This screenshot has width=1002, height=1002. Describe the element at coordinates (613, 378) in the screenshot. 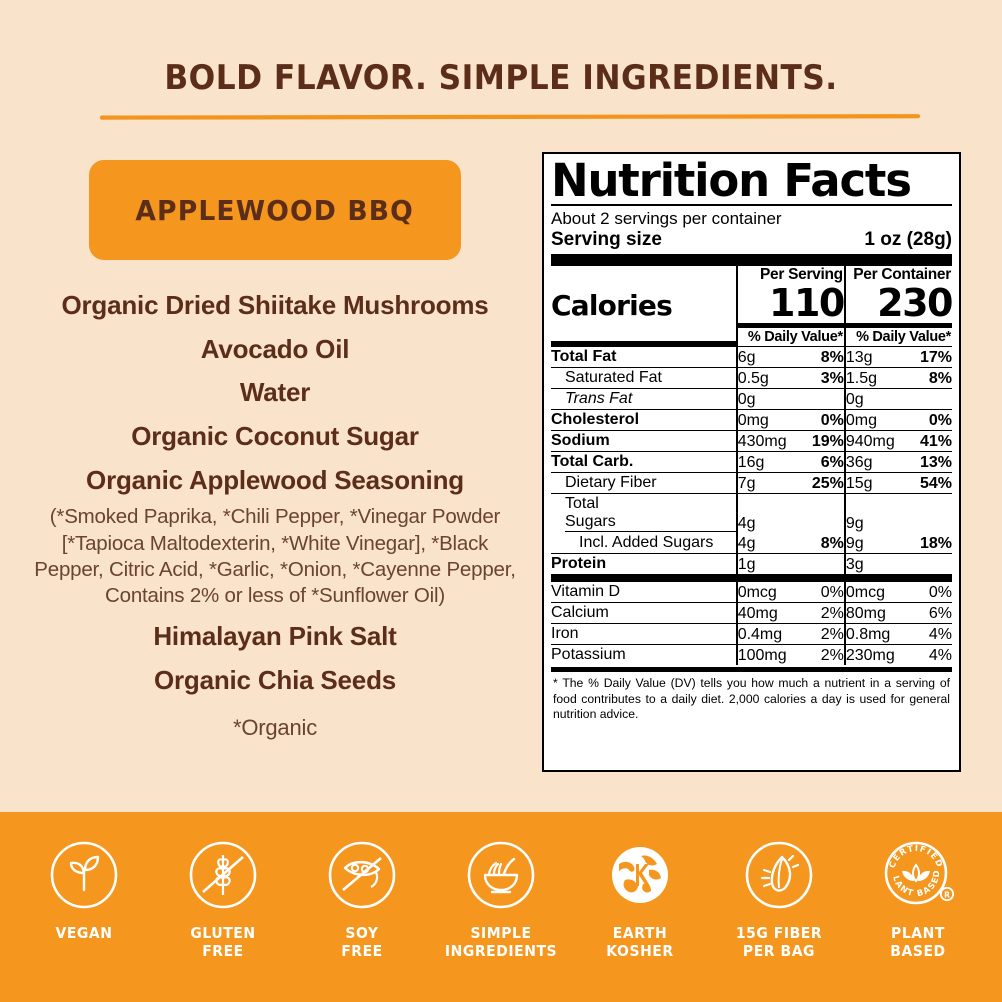

I see `nutrient-name: Saturated Fat` at that location.